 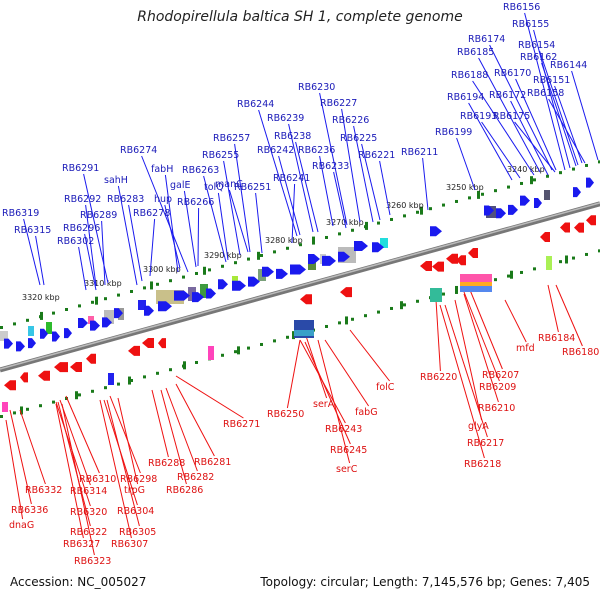 I want to click on forward-gene-label: RB6221, so click(x=376, y=155).